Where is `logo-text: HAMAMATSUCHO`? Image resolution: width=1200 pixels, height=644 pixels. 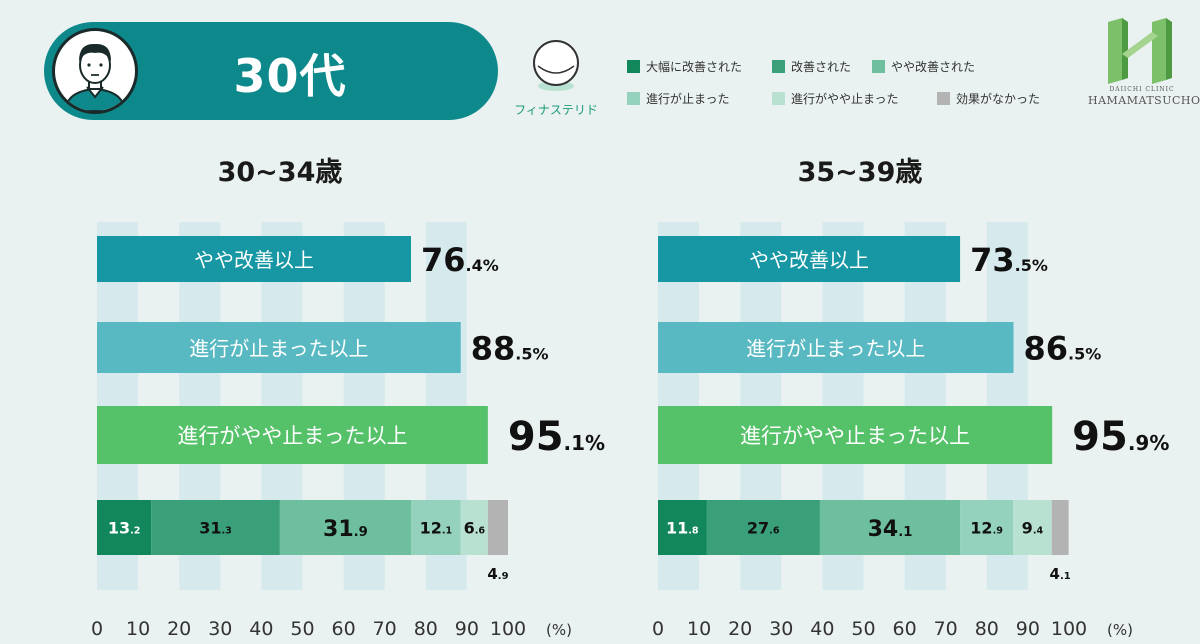
logo-text: HAMAMATSUCHO is located at coordinates (1144, 100).